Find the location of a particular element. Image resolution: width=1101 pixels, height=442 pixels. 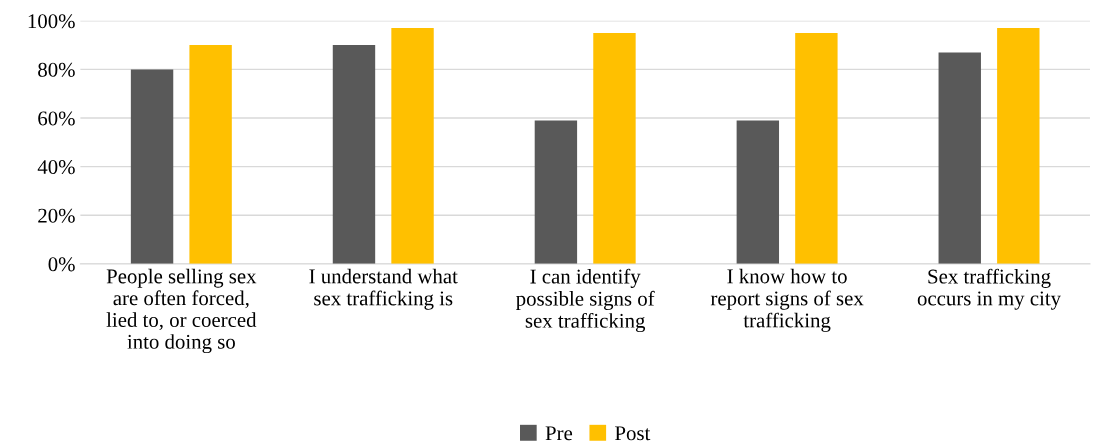

legend-label: Pre is located at coordinates (559, 433).